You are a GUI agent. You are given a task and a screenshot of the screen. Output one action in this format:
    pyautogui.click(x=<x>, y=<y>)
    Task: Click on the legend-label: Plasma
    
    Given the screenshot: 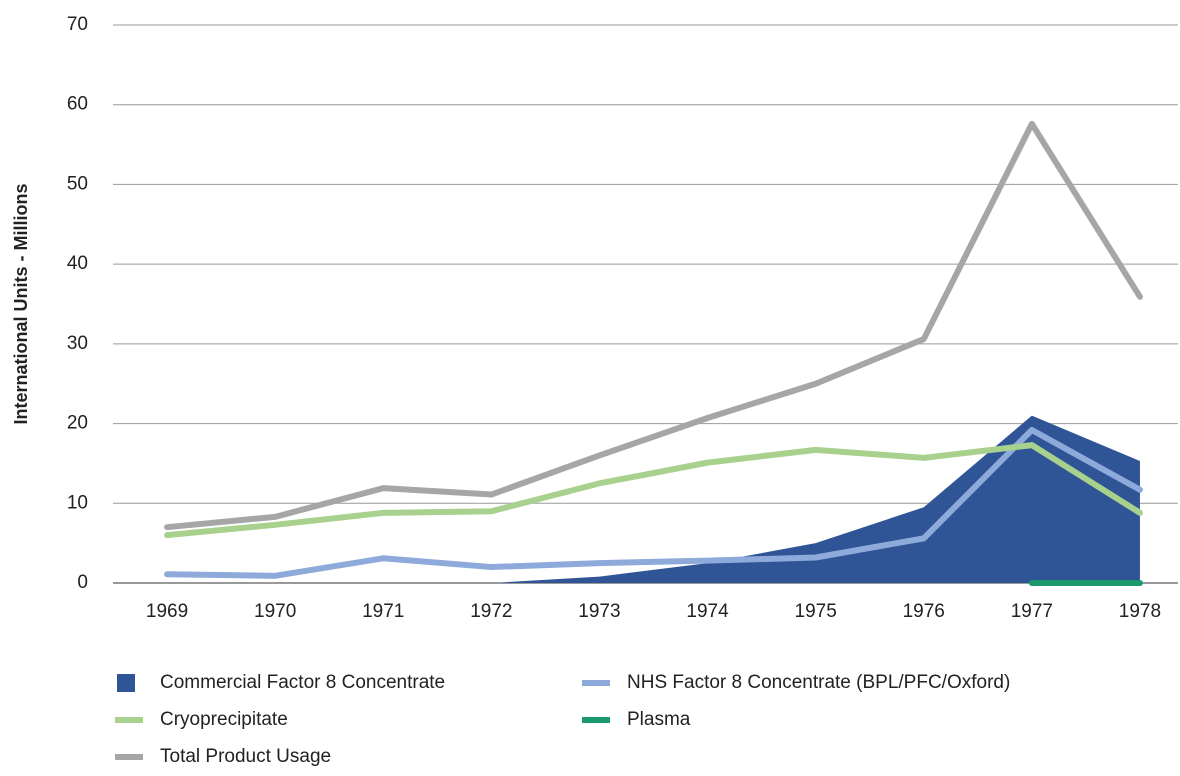 What is the action you would take?
    pyautogui.click(x=659, y=719)
    